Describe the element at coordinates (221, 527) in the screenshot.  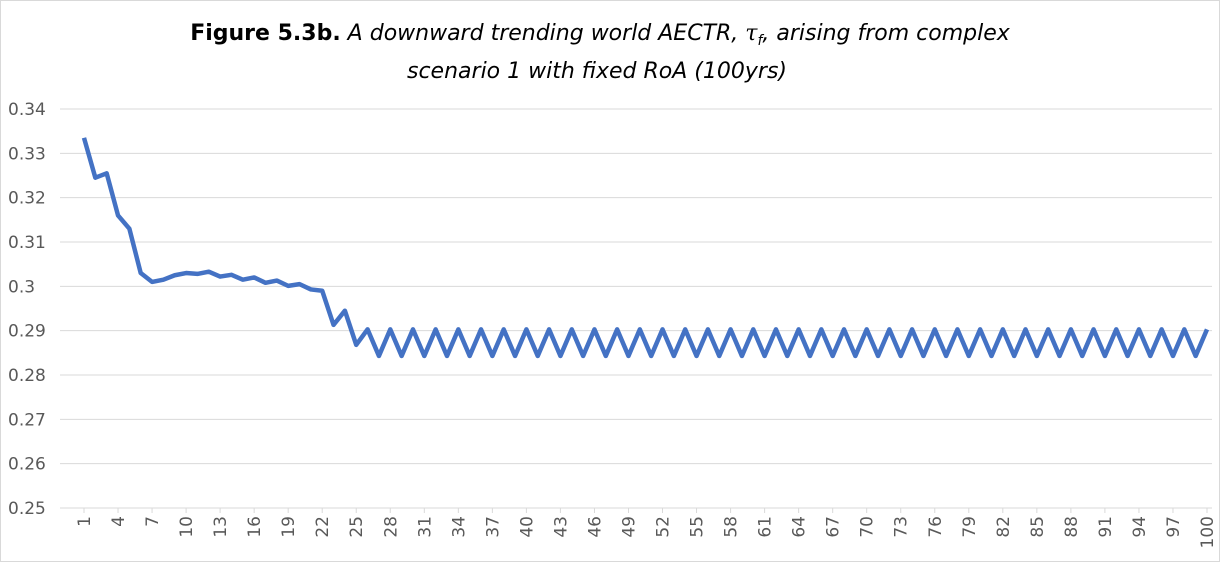
I see `x-tick-label: 13` at that location.